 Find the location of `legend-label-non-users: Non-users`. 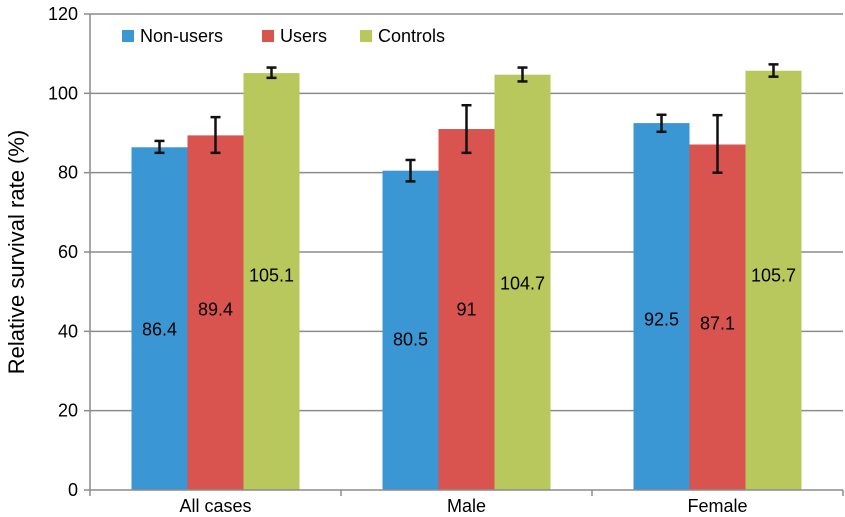

legend-label-non-users: Non-users is located at coordinates (181, 36).